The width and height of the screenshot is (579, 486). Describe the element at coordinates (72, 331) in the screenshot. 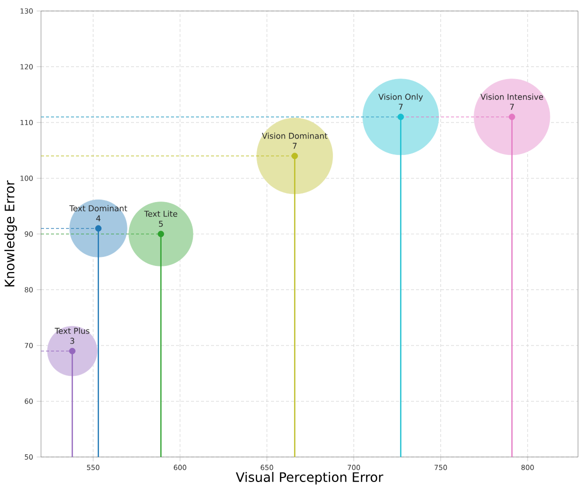

I see `series-label: Text Plus` at that location.